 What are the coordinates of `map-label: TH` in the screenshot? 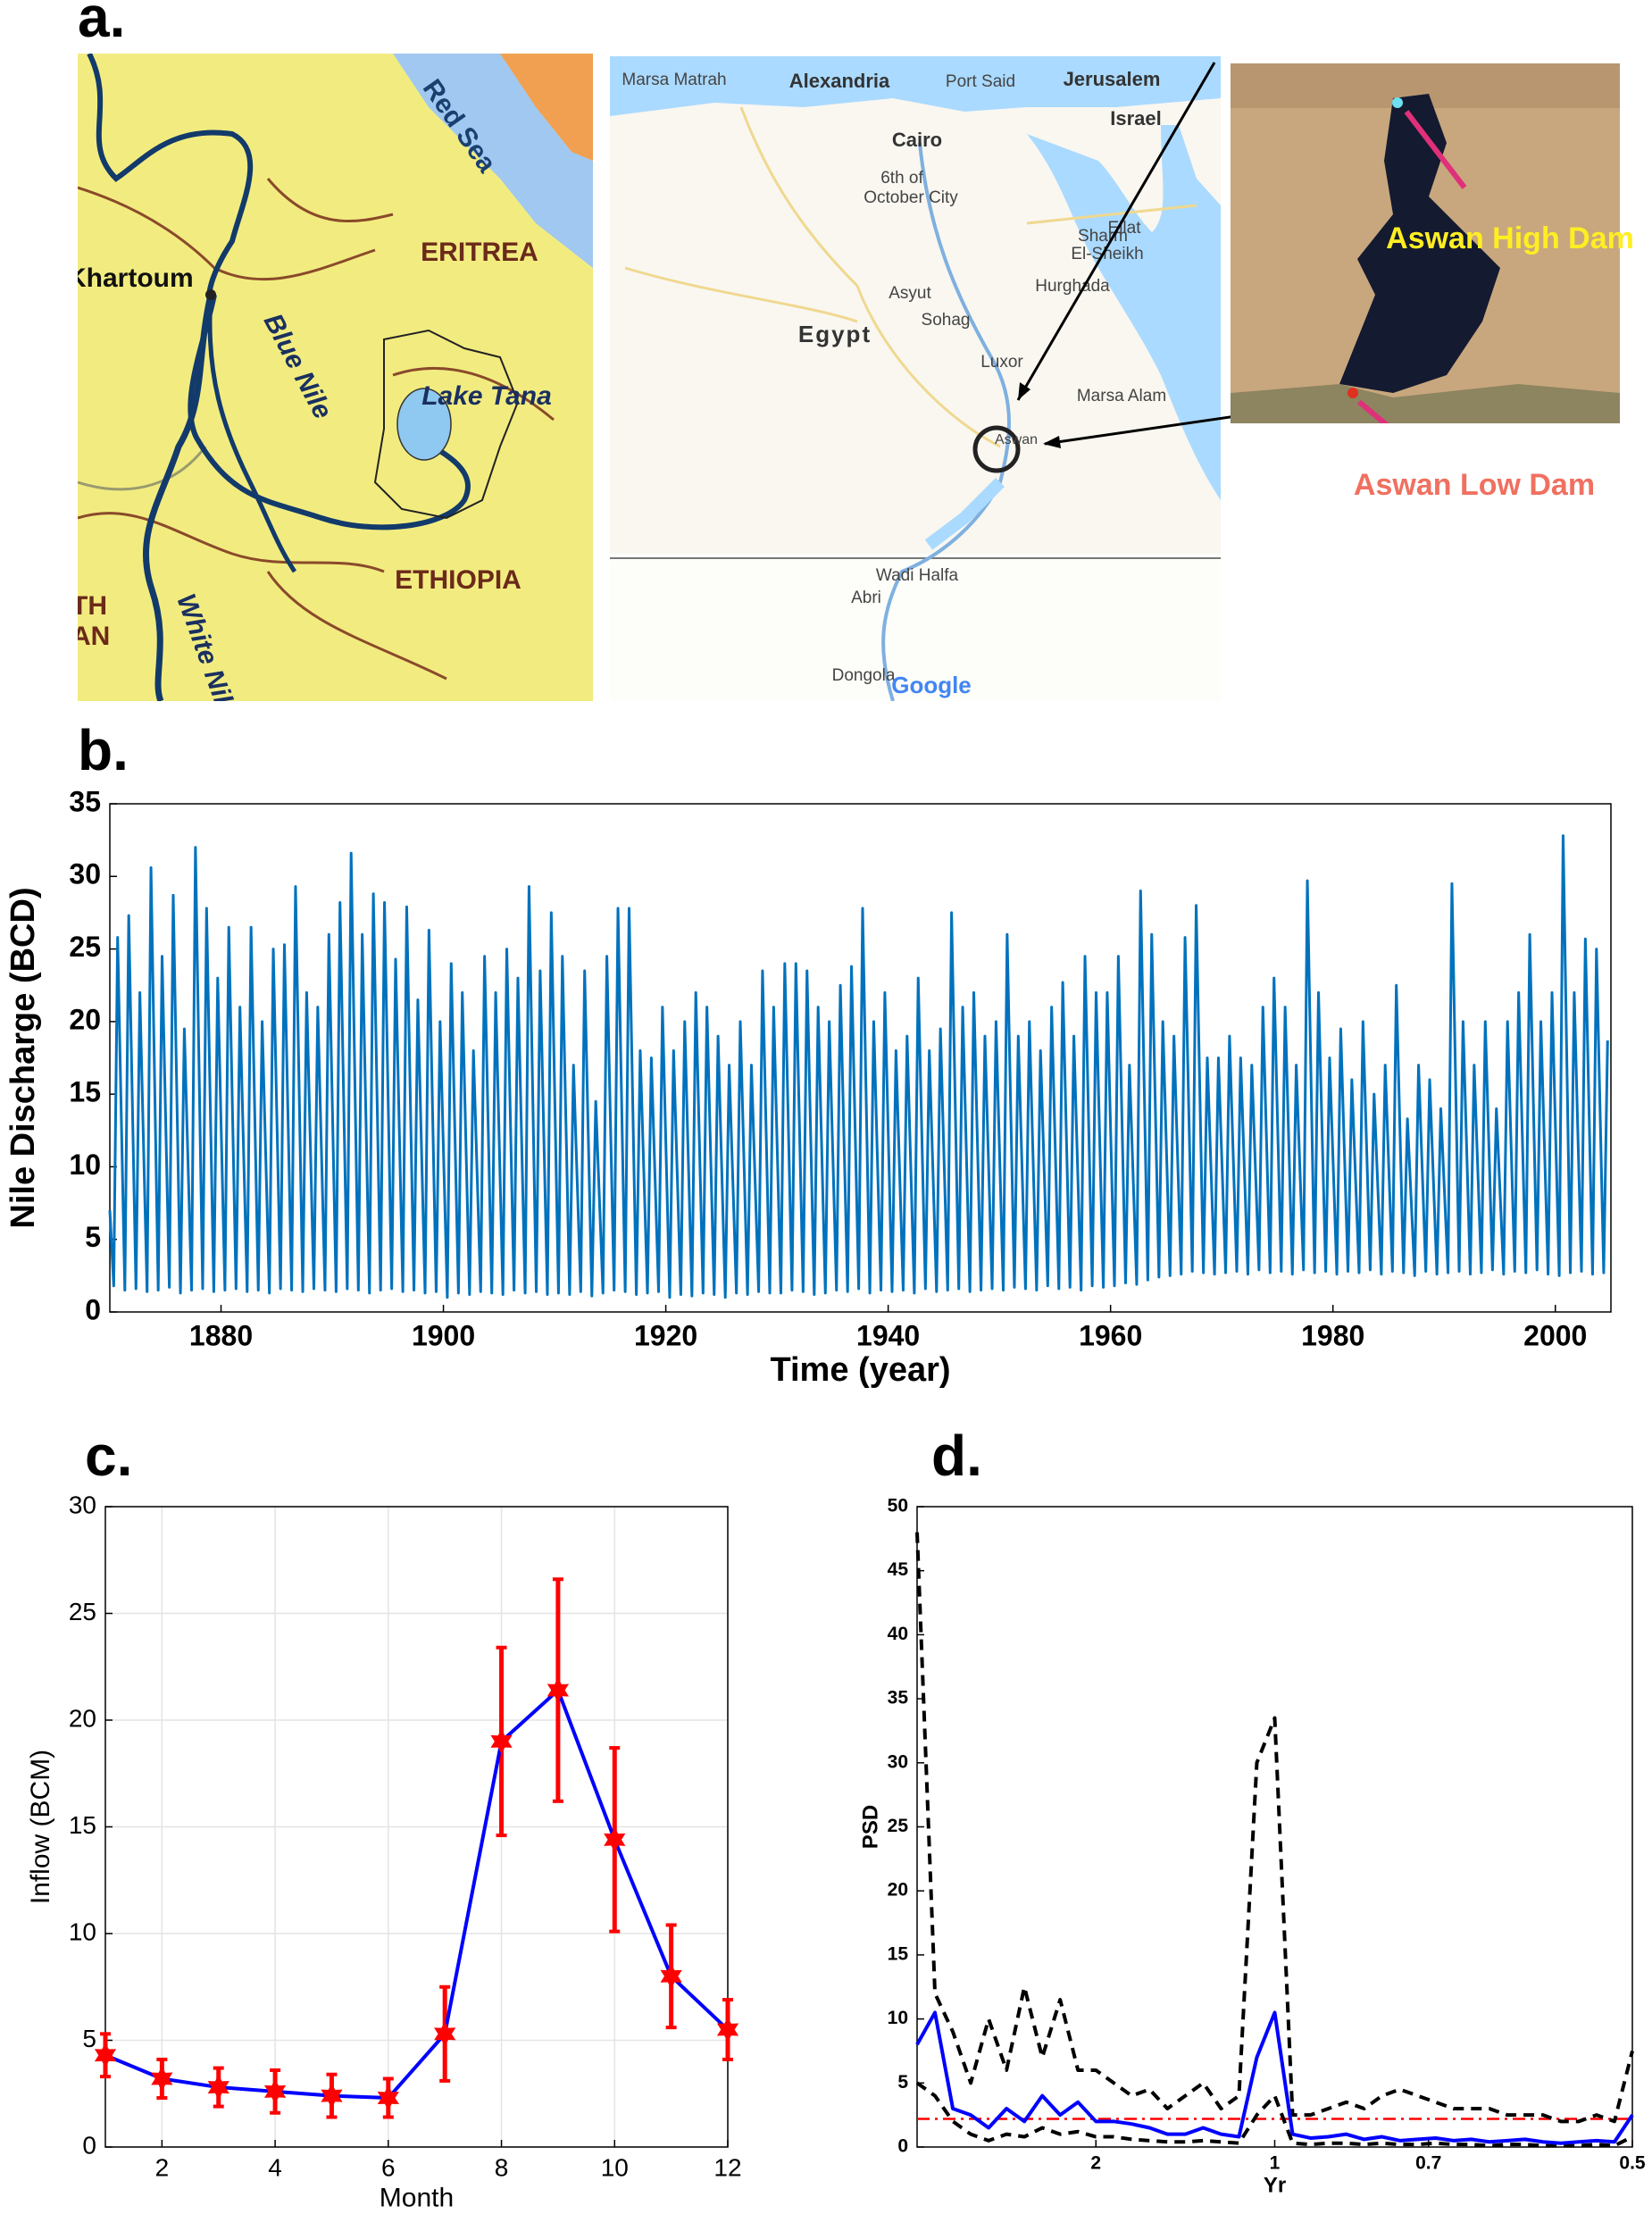 It's located at (89, 606).